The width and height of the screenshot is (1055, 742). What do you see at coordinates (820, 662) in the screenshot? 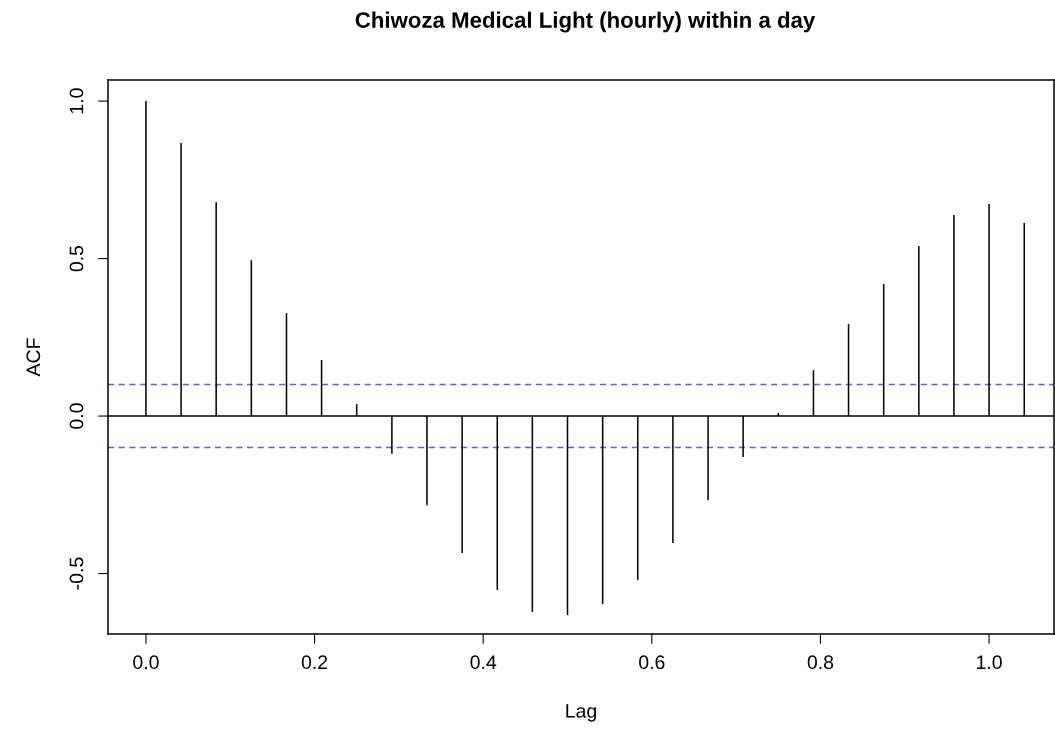
I see `x-tick-label: 0.8` at bounding box center [820, 662].